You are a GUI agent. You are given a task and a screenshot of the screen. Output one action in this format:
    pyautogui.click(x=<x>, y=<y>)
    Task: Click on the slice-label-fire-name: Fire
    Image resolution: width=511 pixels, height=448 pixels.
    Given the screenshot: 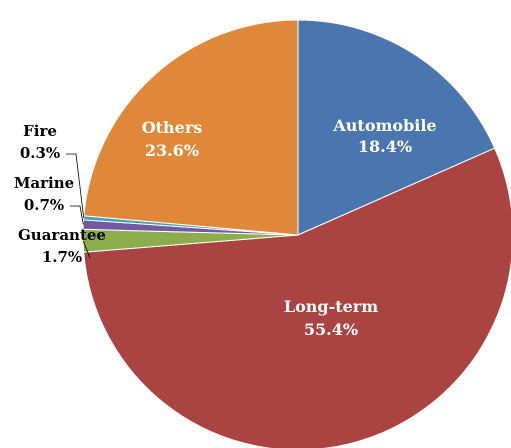 What is the action you would take?
    pyautogui.click(x=40, y=131)
    